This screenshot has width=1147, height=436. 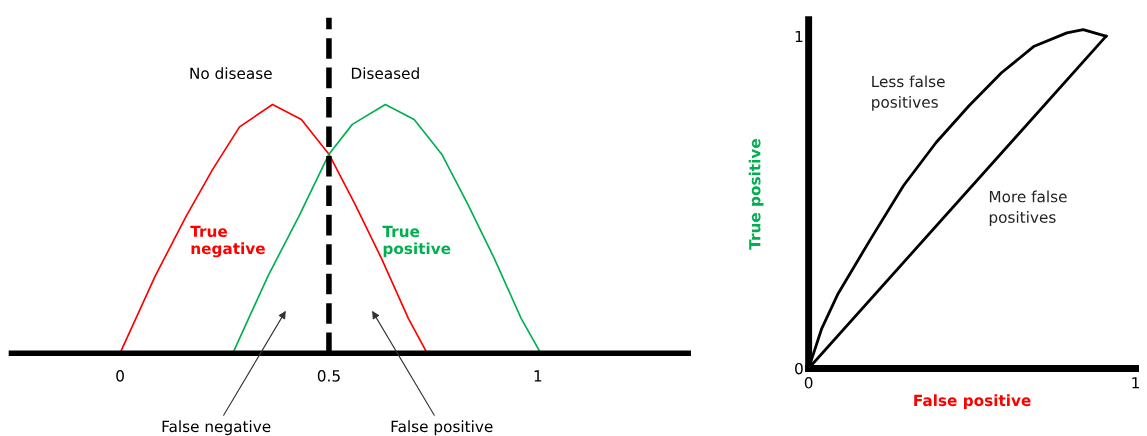 What do you see at coordinates (227, 241) in the screenshot?
I see `annotation: True negative` at bounding box center [227, 241].